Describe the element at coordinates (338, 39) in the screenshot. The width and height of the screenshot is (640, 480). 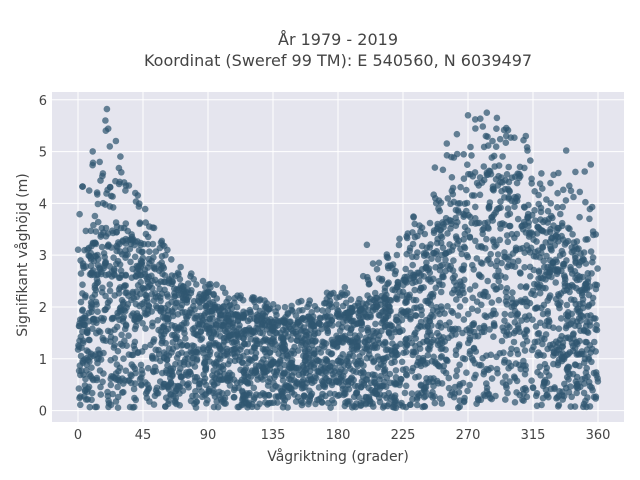
I see `chart-title-line1: År 1979 - 2019` at that location.